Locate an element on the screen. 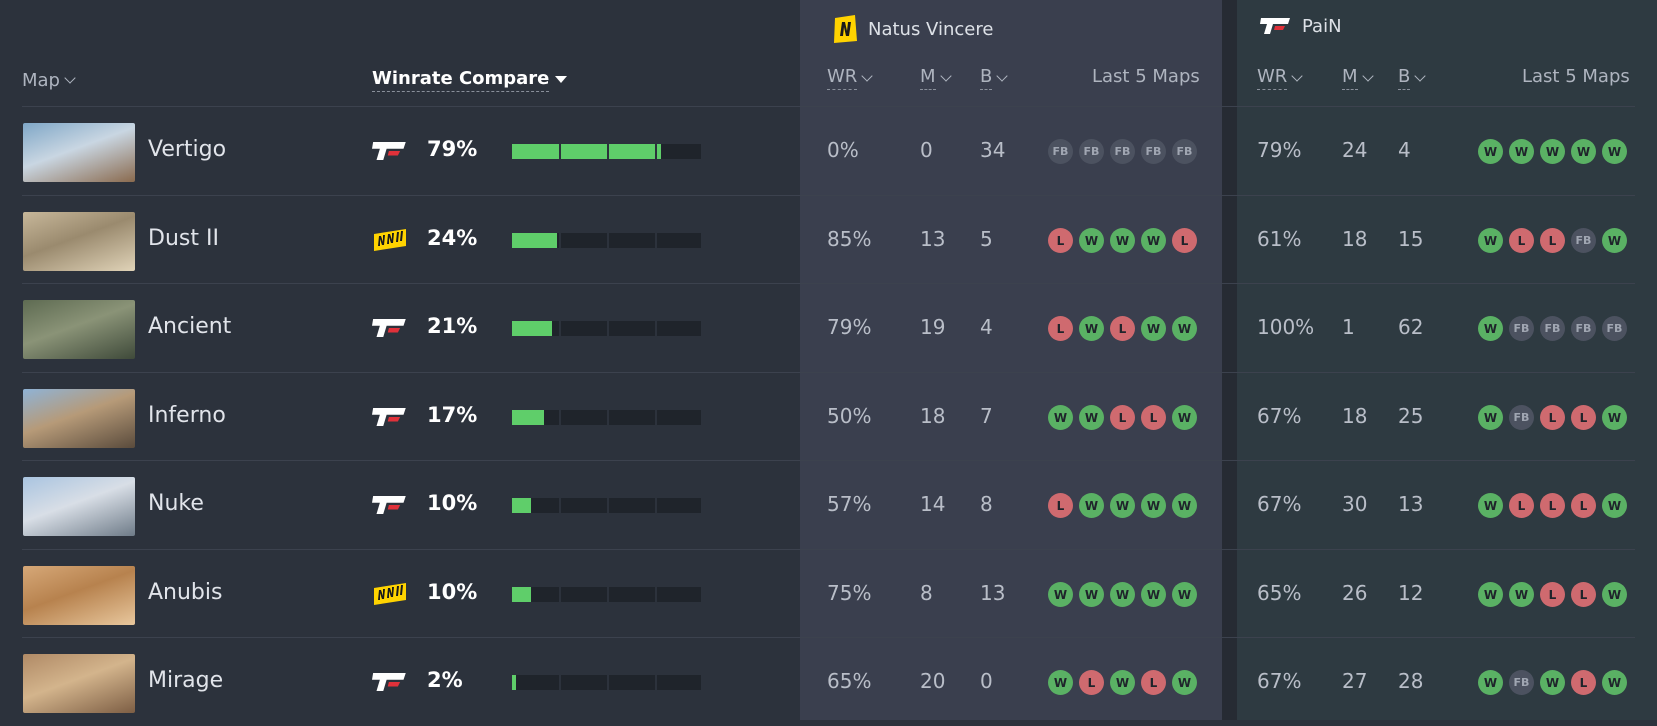 The width and height of the screenshot is (1657, 726). pain-m-value: 18 is located at coordinates (1355, 416).